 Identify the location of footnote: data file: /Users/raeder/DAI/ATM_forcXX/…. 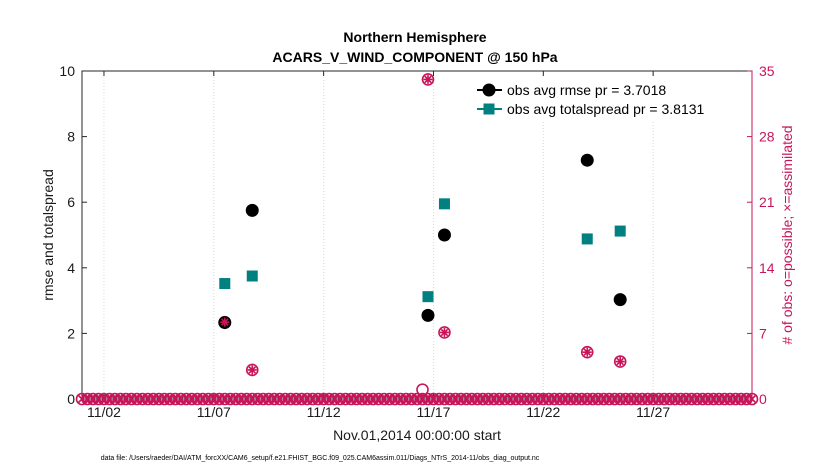
(320, 458).